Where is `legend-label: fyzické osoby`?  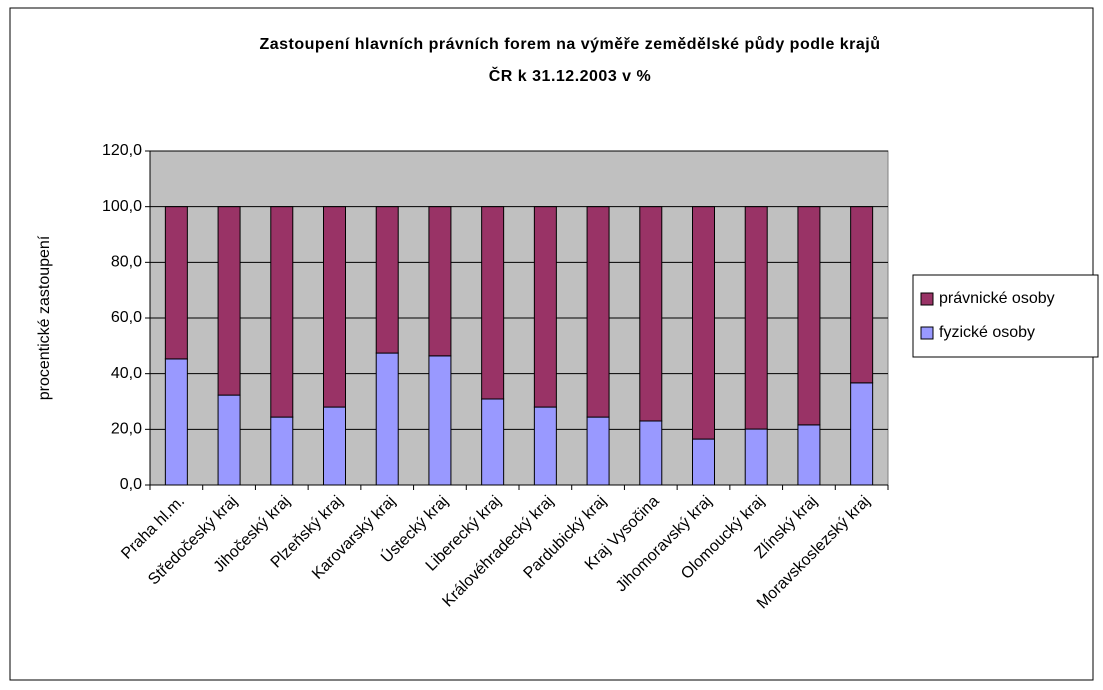 legend-label: fyzické osoby is located at coordinates (987, 332).